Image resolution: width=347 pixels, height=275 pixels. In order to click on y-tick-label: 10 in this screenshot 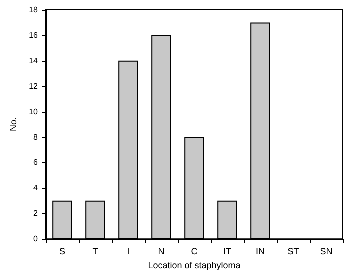, I will do `click(34, 111)`.